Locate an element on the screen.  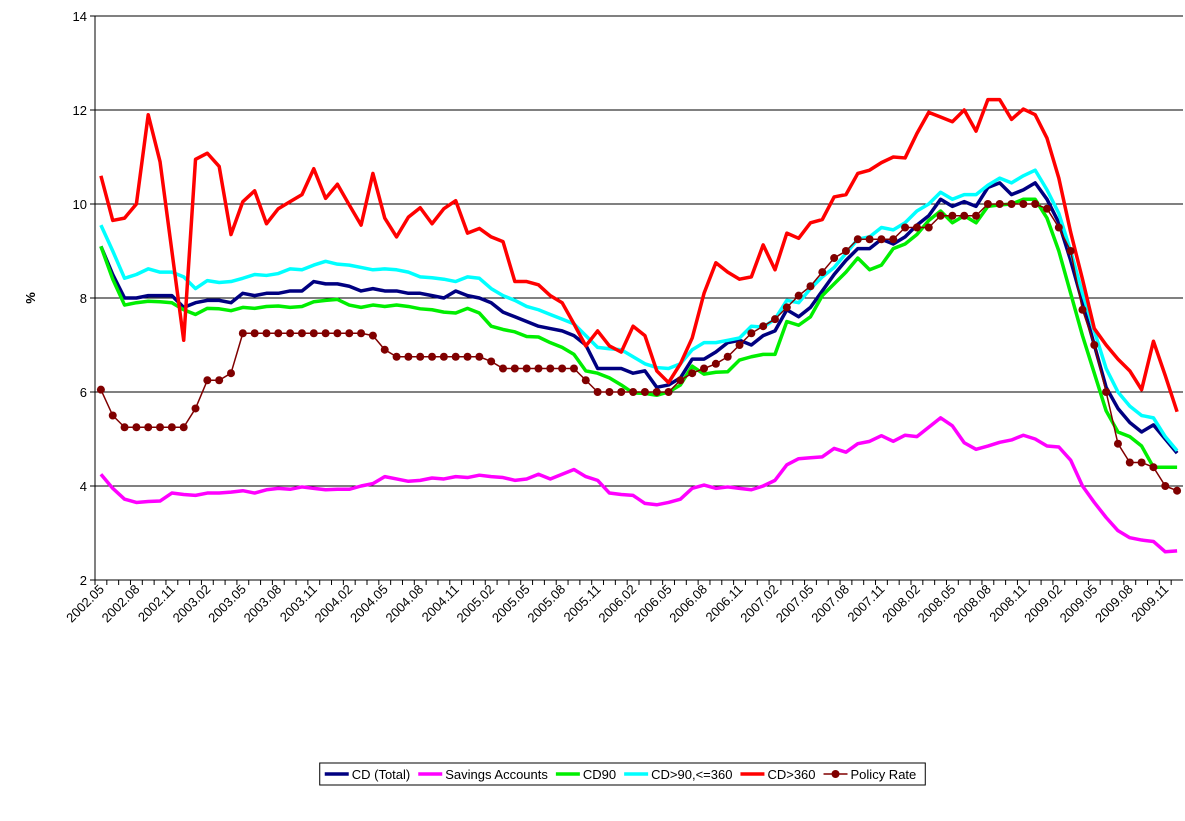
x-tick-label: 2003.05 is located at coordinates (227, 604).